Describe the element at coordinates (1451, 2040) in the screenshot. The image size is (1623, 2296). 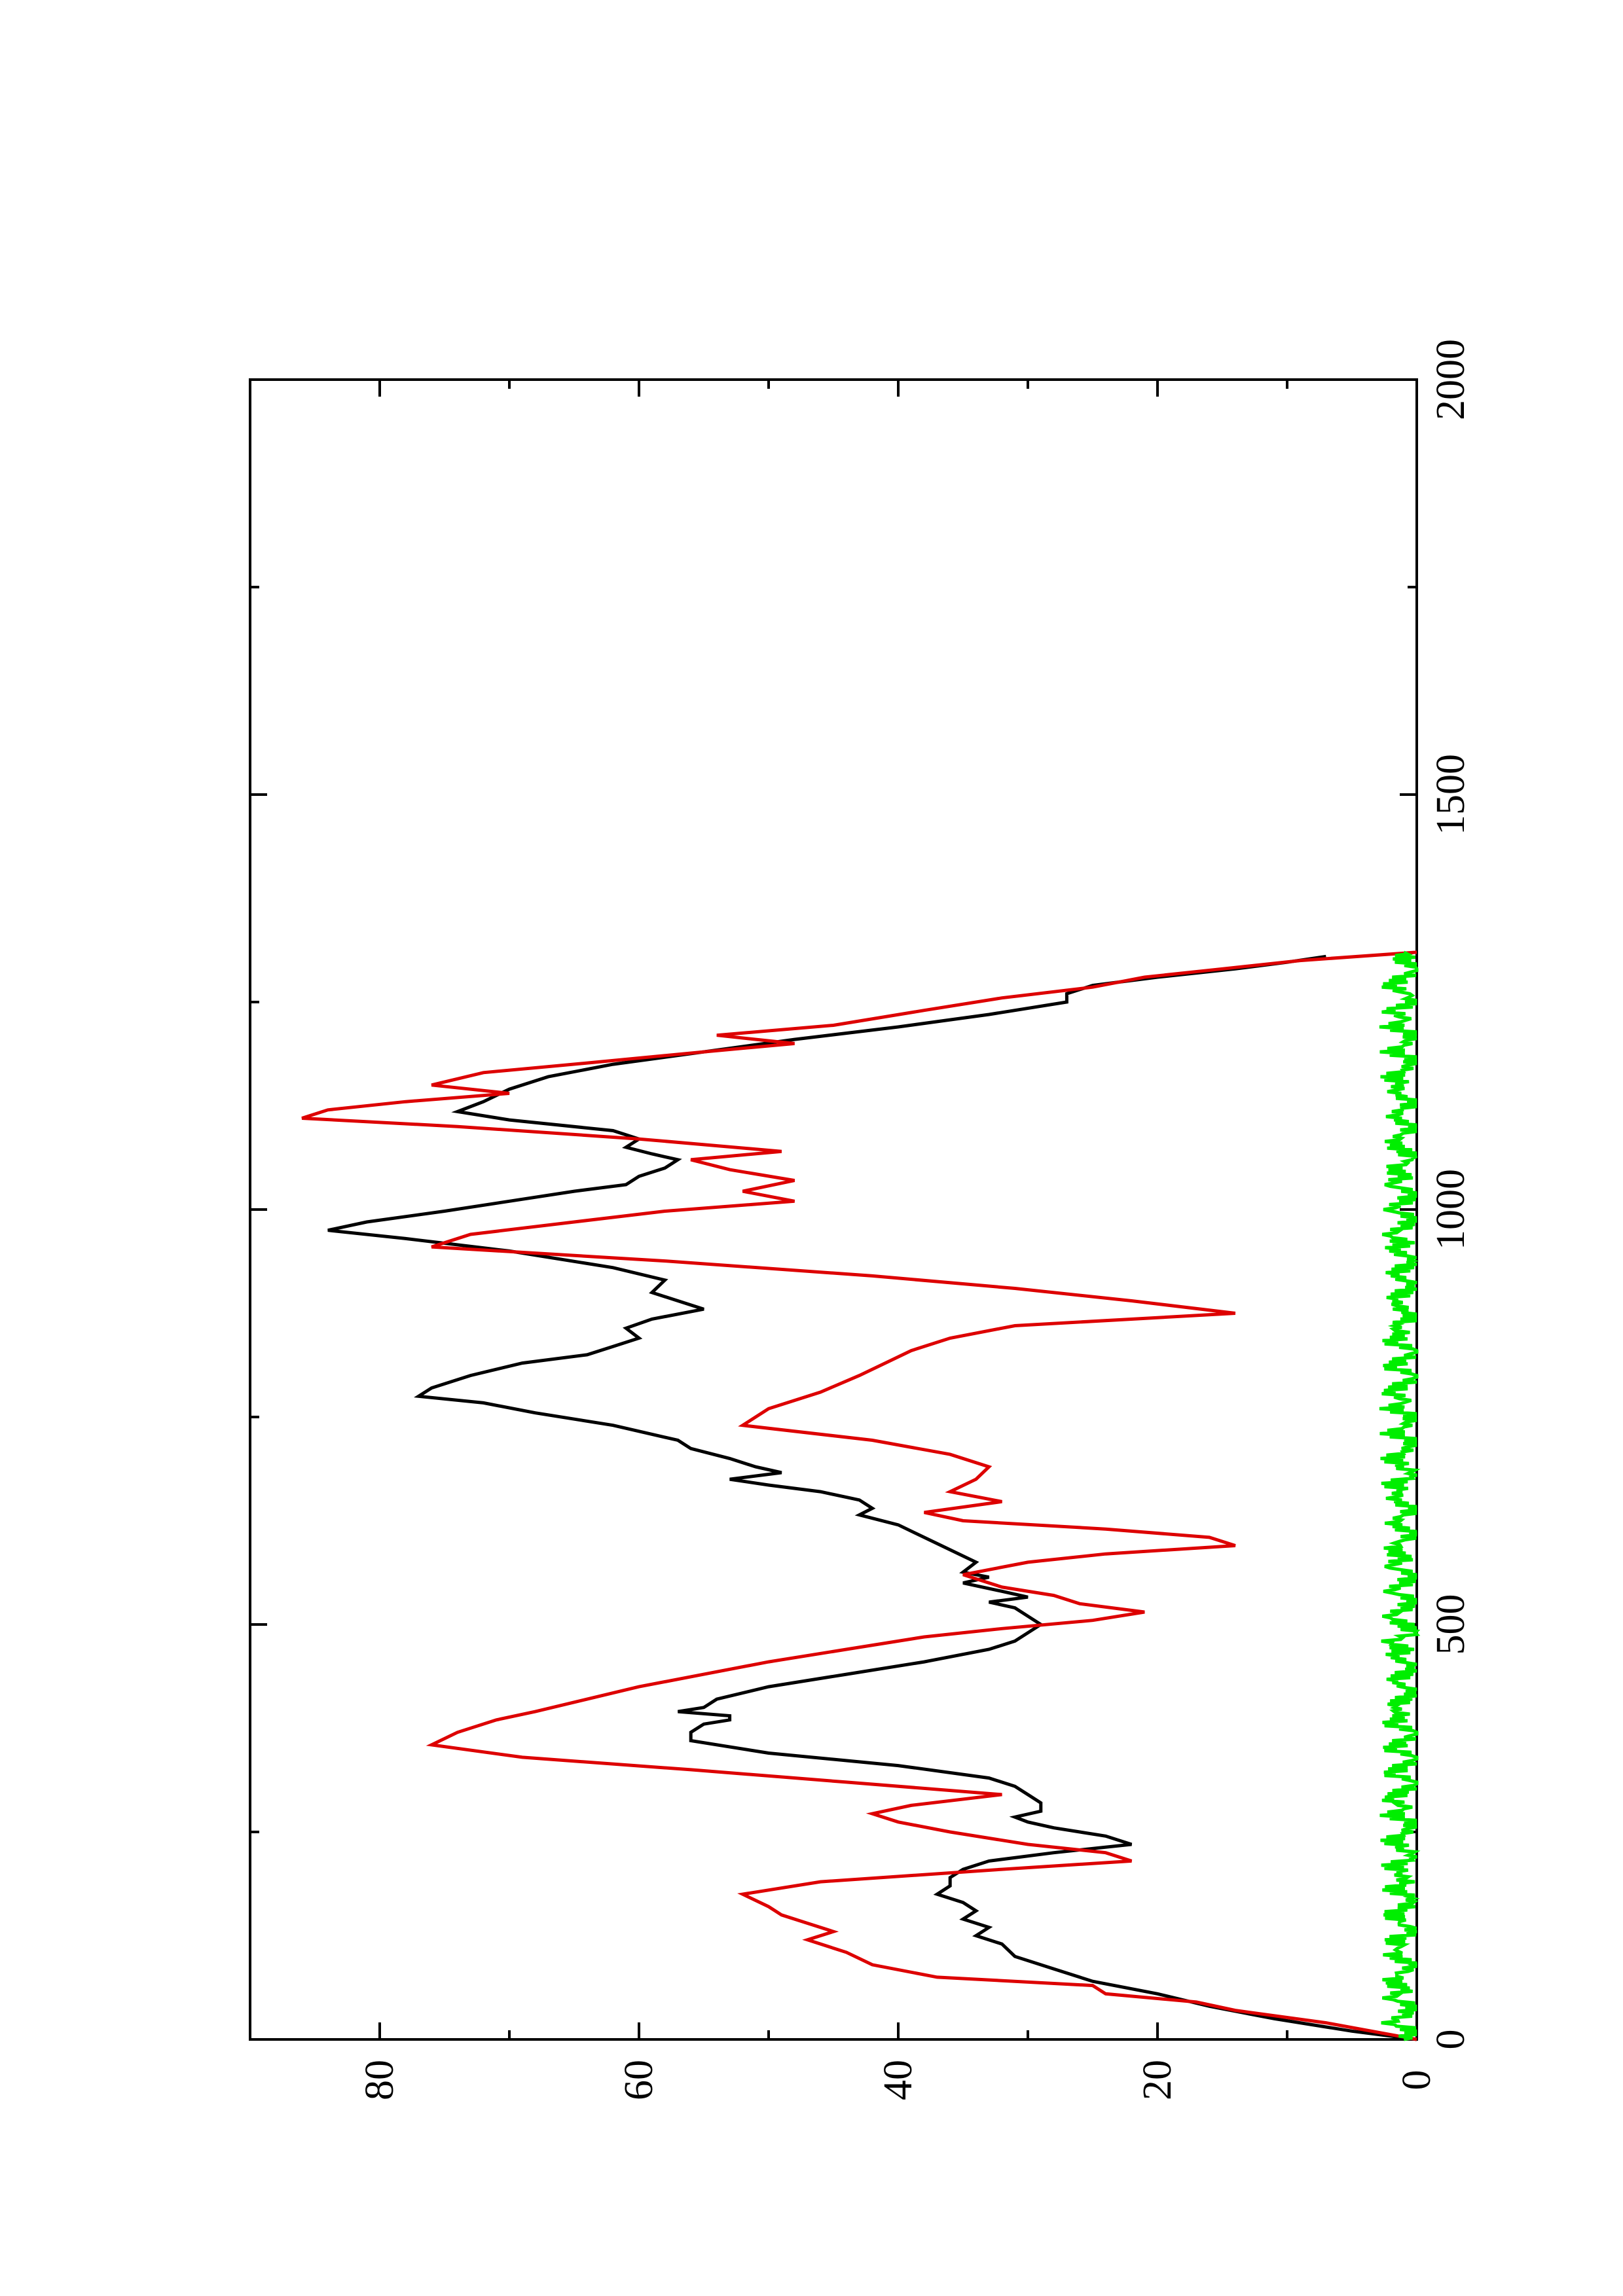
I see `x-tick-label: 0` at that location.